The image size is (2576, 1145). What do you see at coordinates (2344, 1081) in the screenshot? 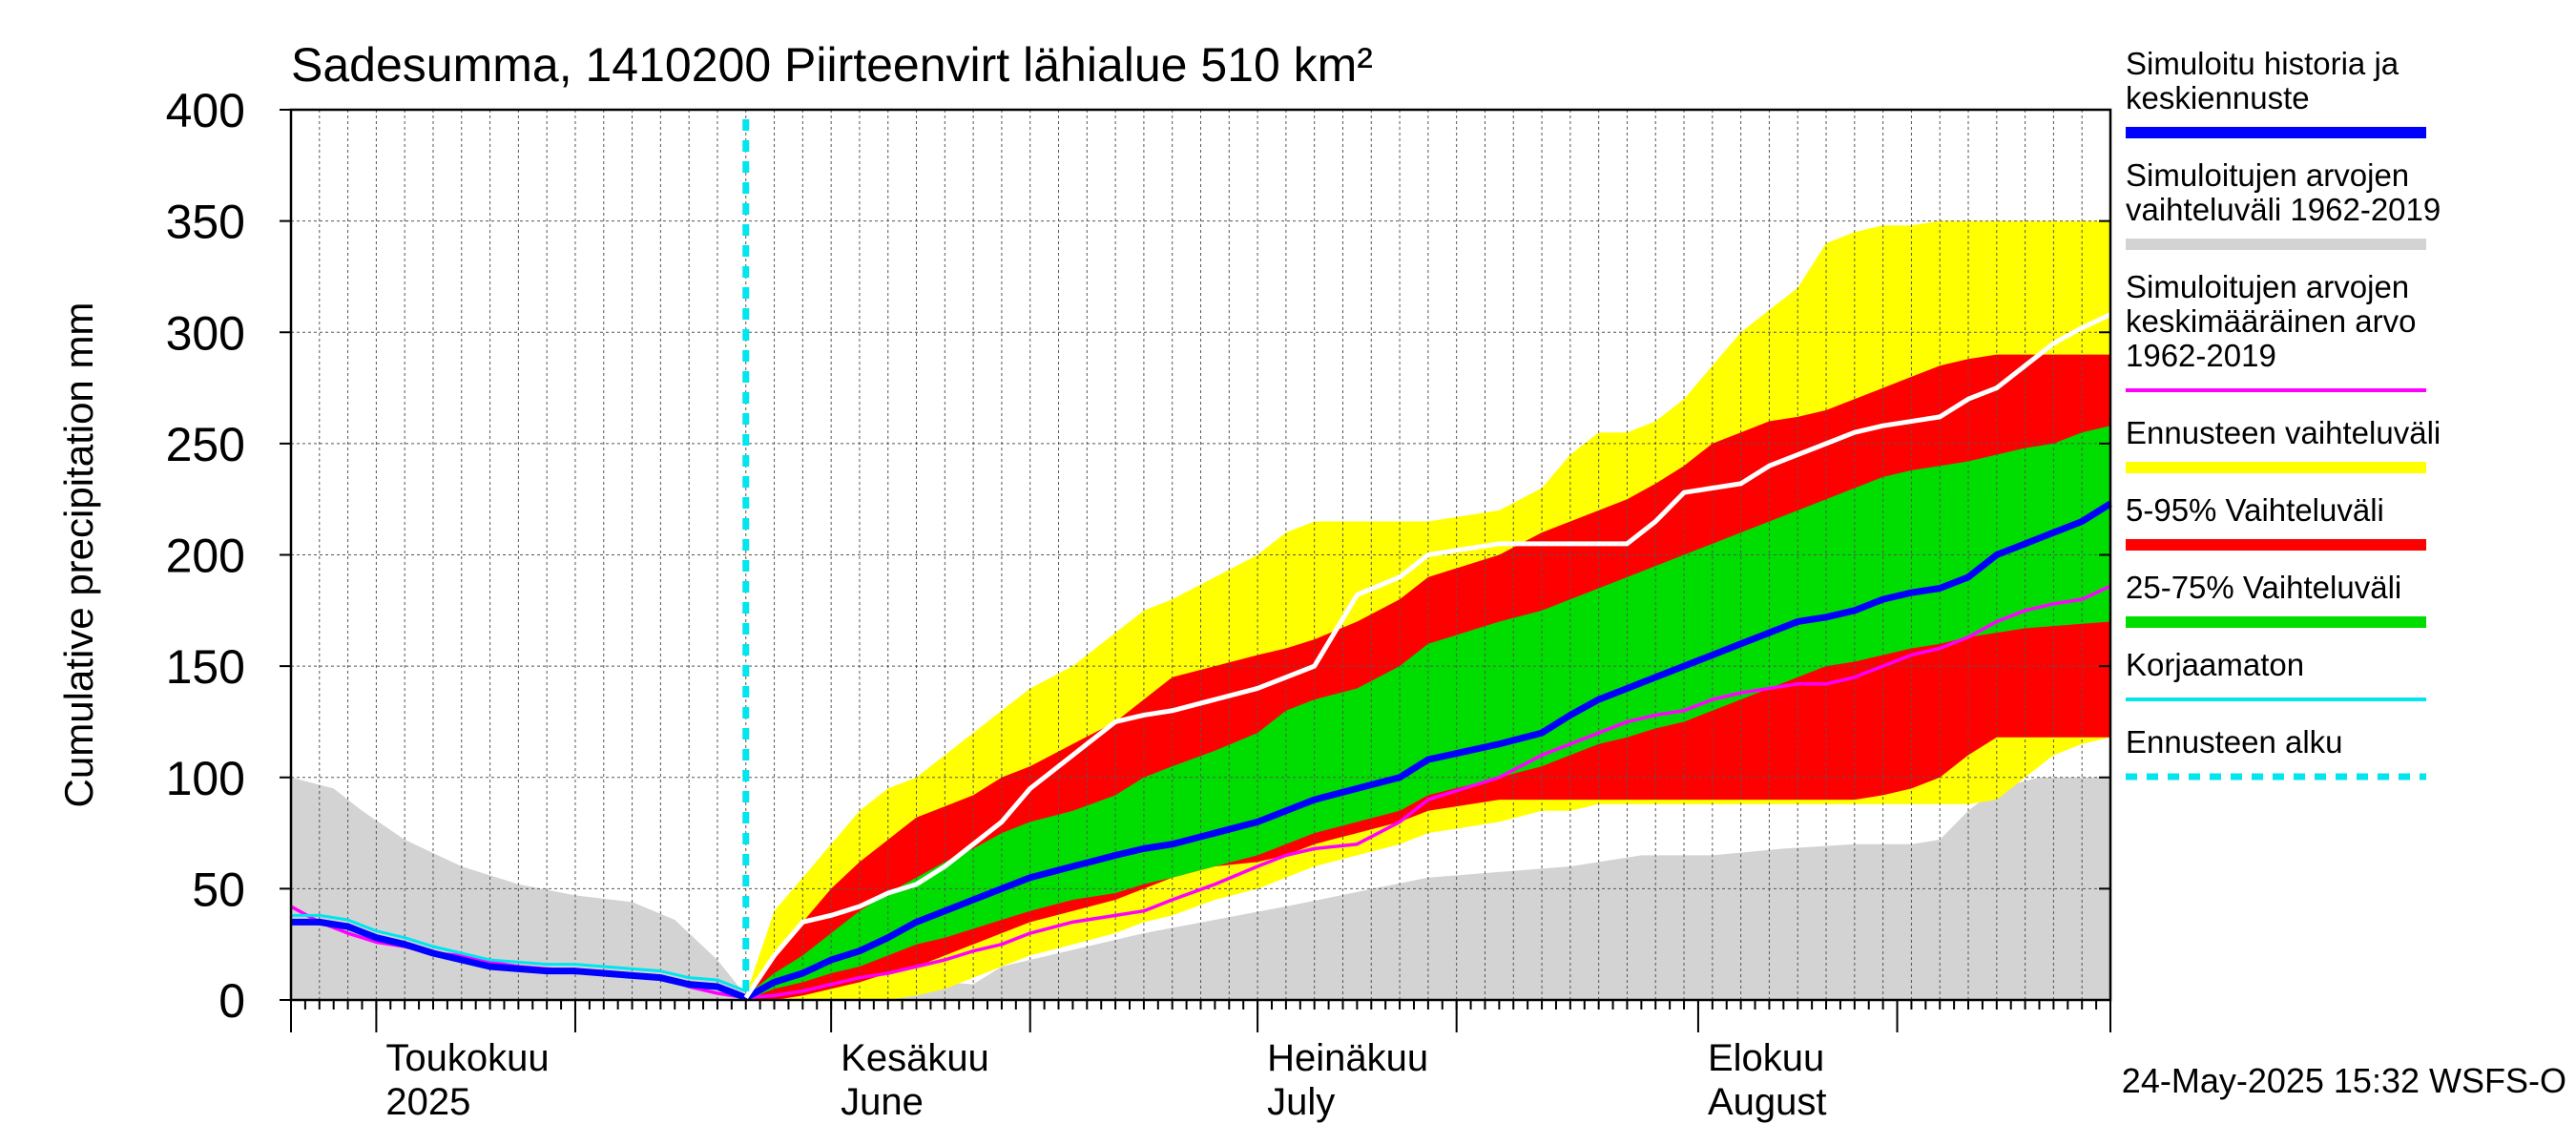
I see `timestamp-footer: 24-May-2025 15:32 WSFS-O` at bounding box center [2344, 1081].